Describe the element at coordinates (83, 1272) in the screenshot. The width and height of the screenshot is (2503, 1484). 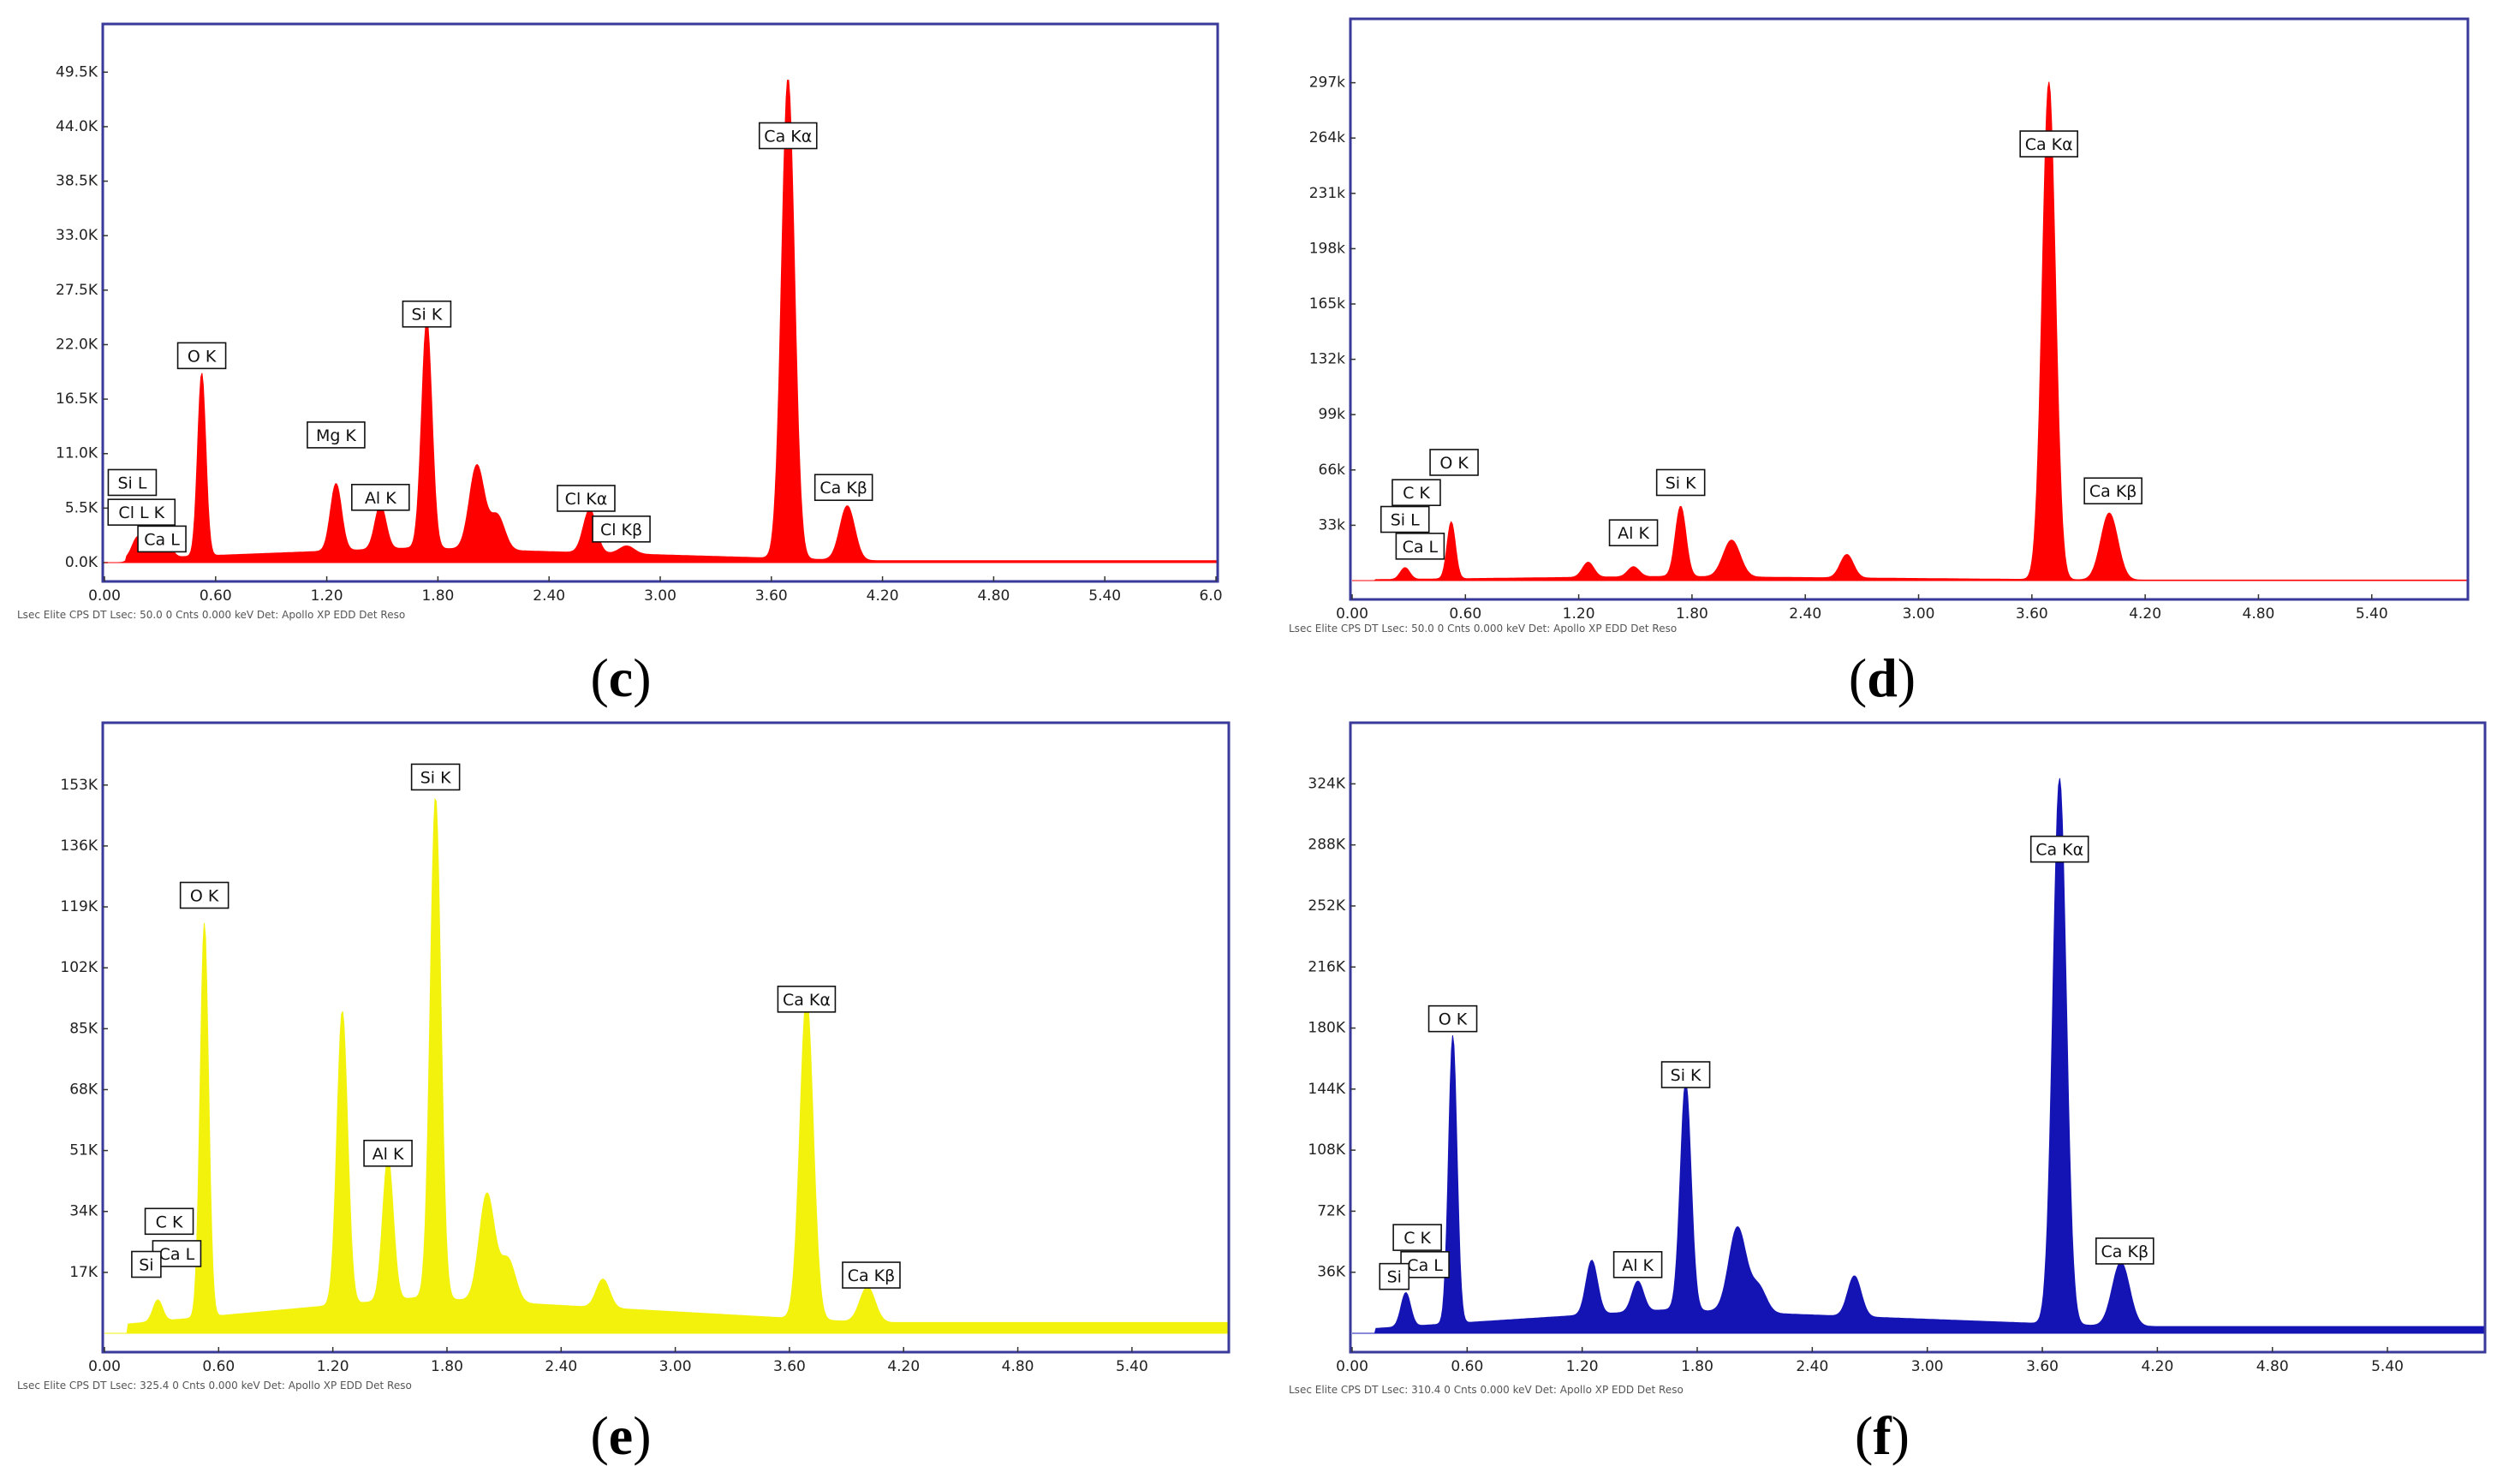
I see `y-tick-label: 17K` at that location.